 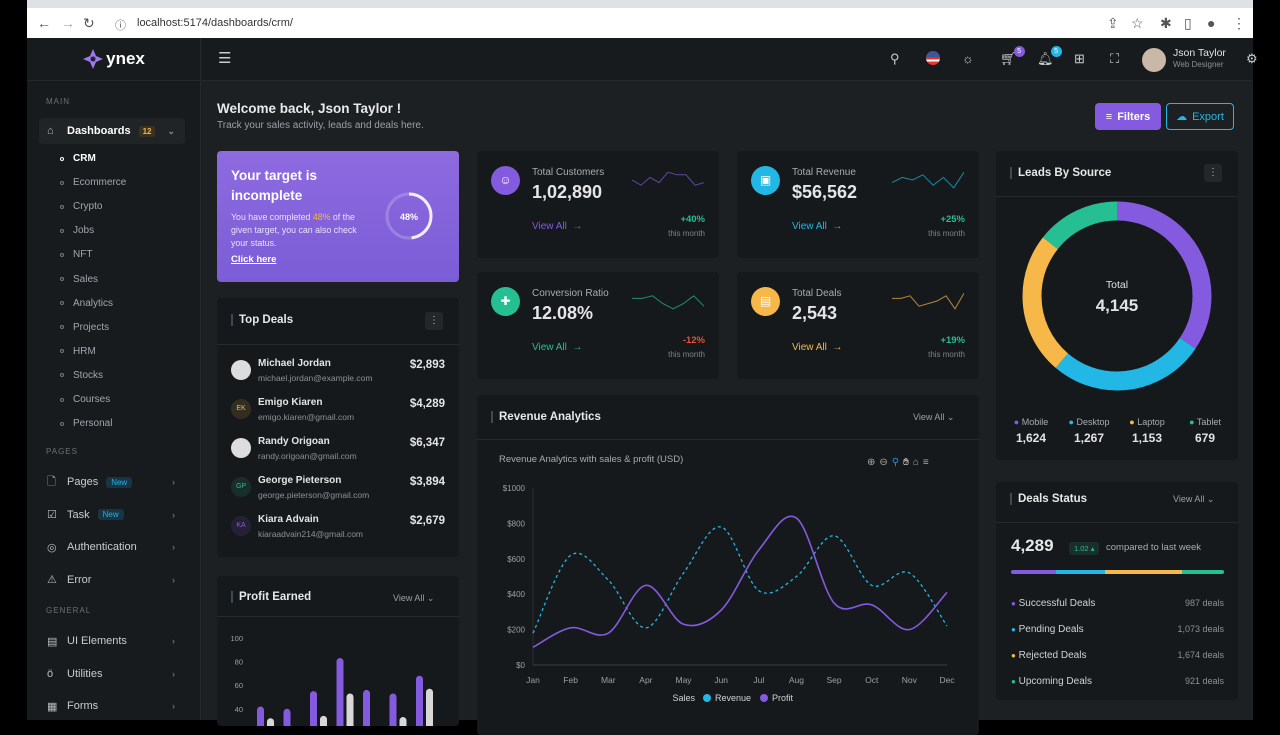 What do you see at coordinates (1032, 545) in the screenshot?
I see `deals-total: 4,289` at bounding box center [1032, 545].